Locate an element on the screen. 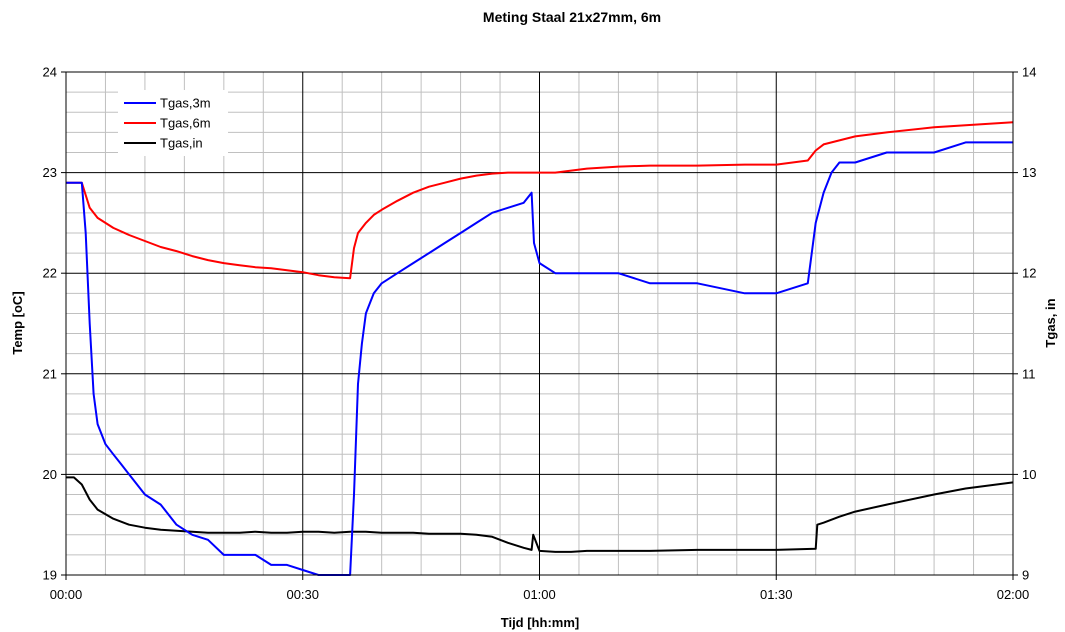  series-line-tgas-in is located at coordinates (540, 514).